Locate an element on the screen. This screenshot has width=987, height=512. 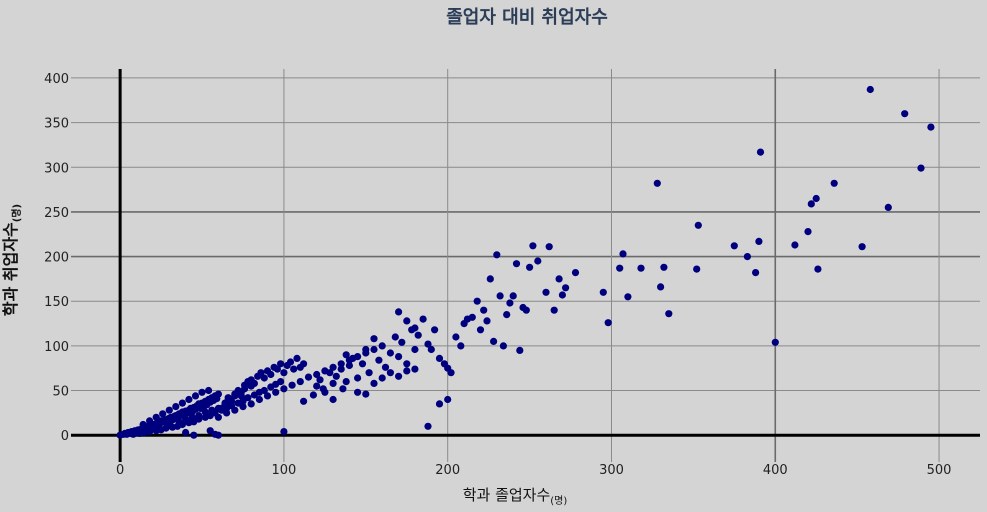
x-tick-label: 400 is located at coordinates (775, 470).